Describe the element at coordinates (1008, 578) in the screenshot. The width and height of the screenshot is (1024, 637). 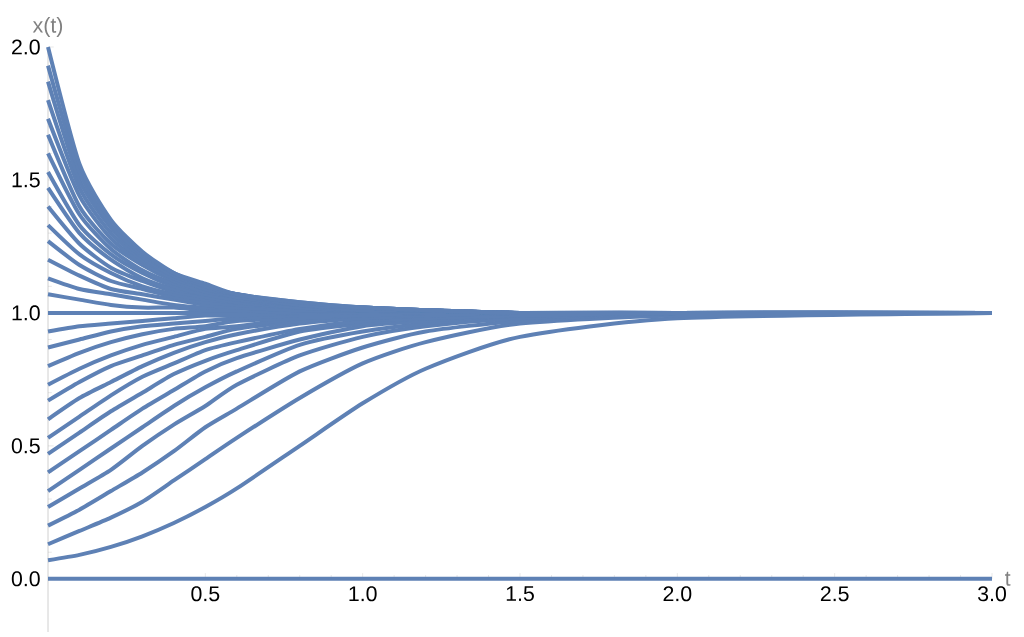
I see `x-axis-title: t` at that location.